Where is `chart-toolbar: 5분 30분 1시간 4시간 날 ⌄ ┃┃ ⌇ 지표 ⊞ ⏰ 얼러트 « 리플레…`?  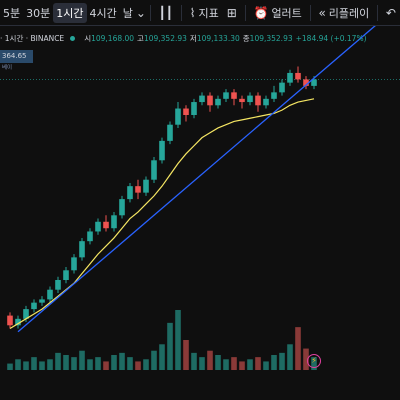
chart-toolbar: 5분 30분 1시간 4시간 날 ⌄ ┃┃ ⌇ 지표 ⊞ ⏰ 얼러트 « 리플레… is located at coordinates (200, 13).